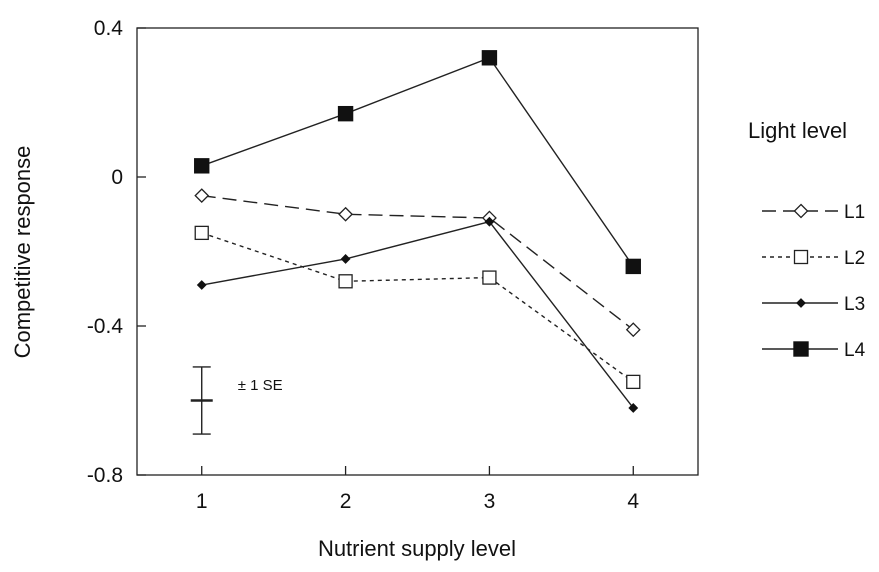  What do you see at coordinates (417, 548) in the screenshot?
I see `x-axis-title: Nutrient supply level` at bounding box center [417, 548].